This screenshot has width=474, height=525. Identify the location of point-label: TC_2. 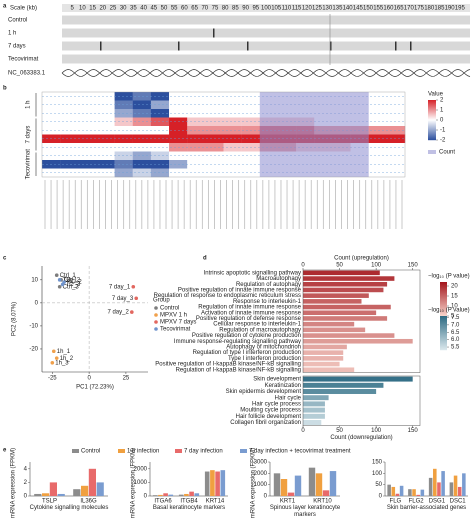
(74, 283).